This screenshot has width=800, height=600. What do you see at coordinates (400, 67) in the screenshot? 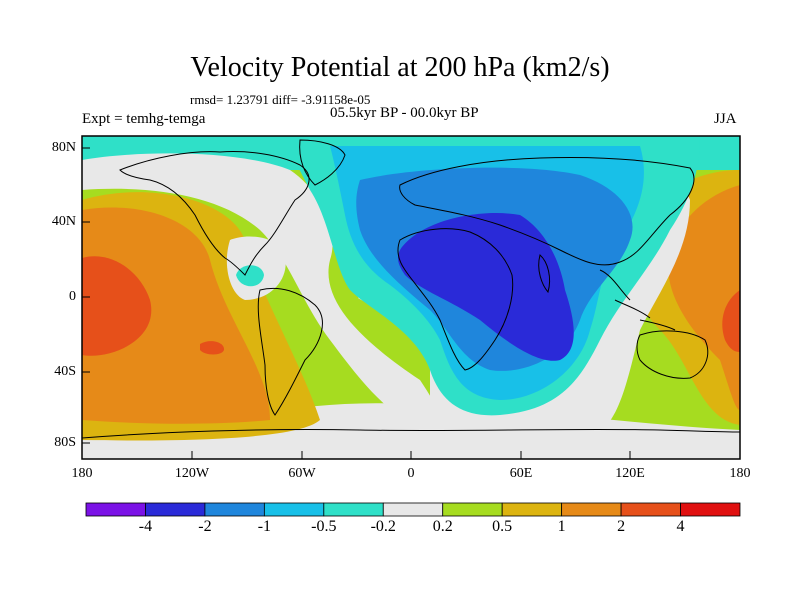
I see `plot-title: Velocity Potential at 200 hPa (km2/s)` at bounding box center [400, 67].